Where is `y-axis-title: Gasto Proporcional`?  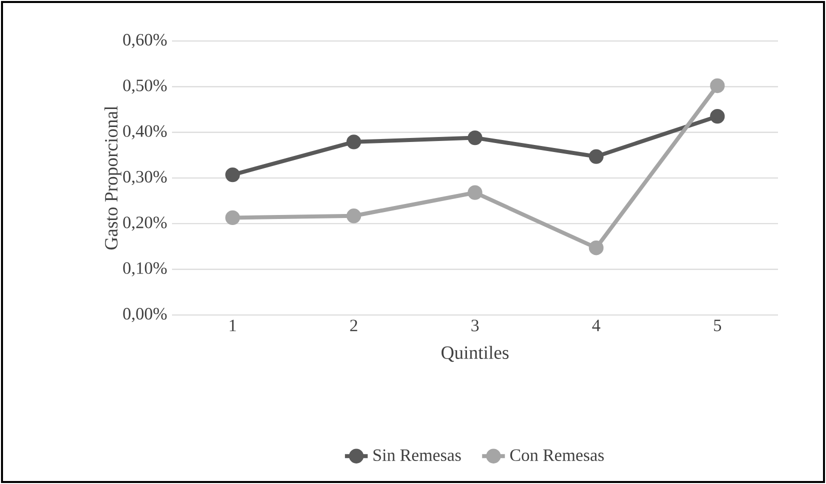
y-axis-title: Gasto Proporcional is located at coordinates (113, 178).